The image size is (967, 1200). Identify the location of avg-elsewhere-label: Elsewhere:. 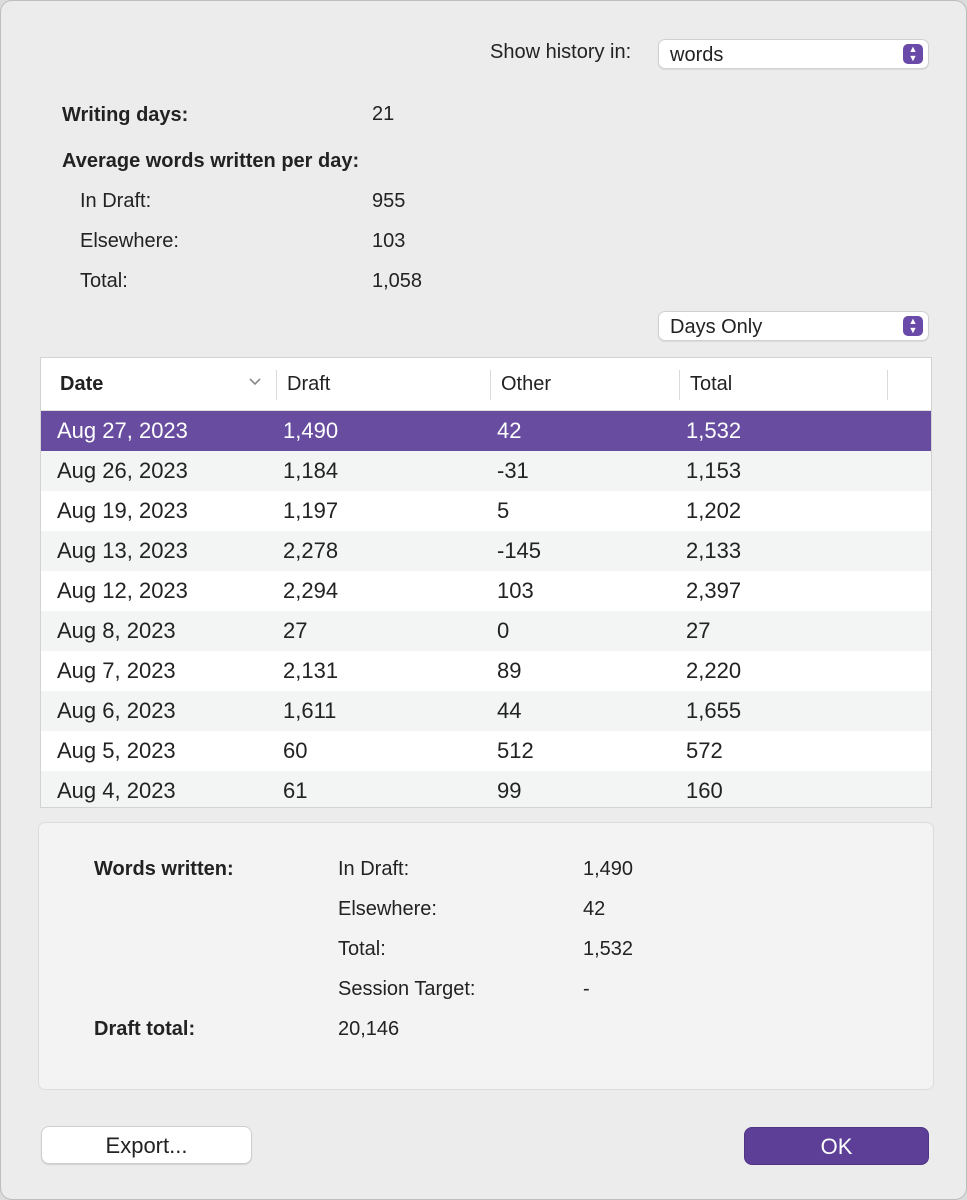
(129, 241).